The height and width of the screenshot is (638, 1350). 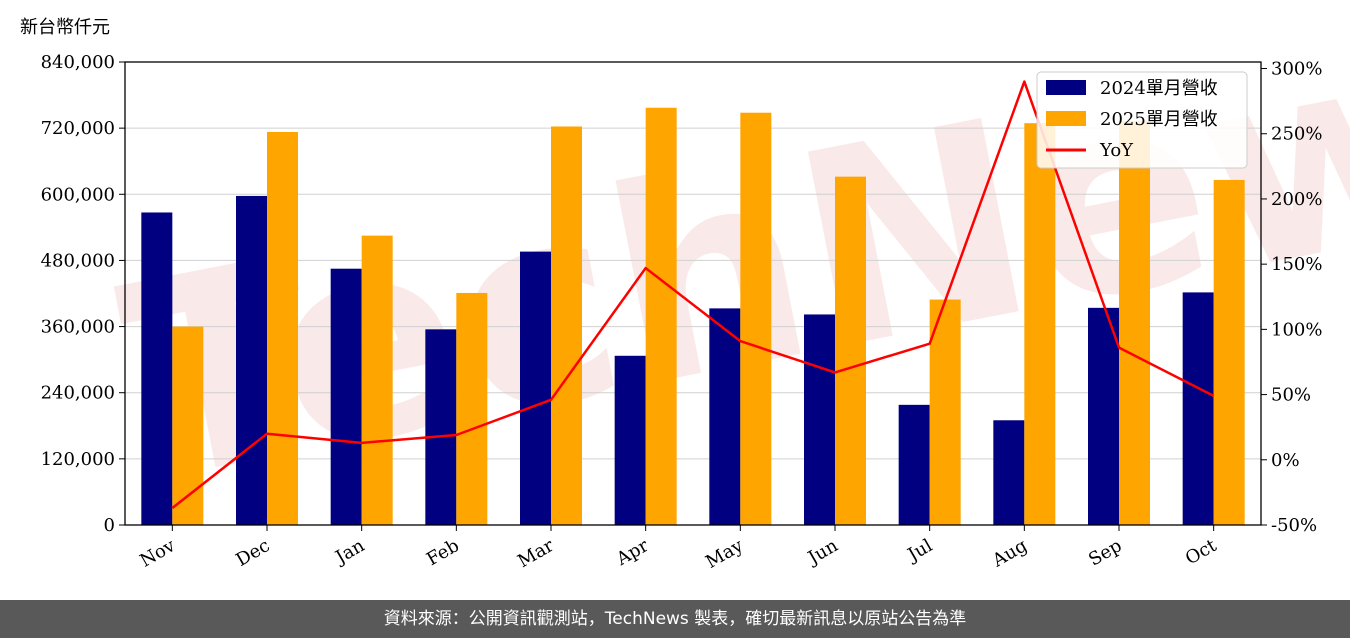 What do you see at coordinates (920, 551) in the screenshot?
I see `x-tick-label: Jul` at bounding box center [920, 551].